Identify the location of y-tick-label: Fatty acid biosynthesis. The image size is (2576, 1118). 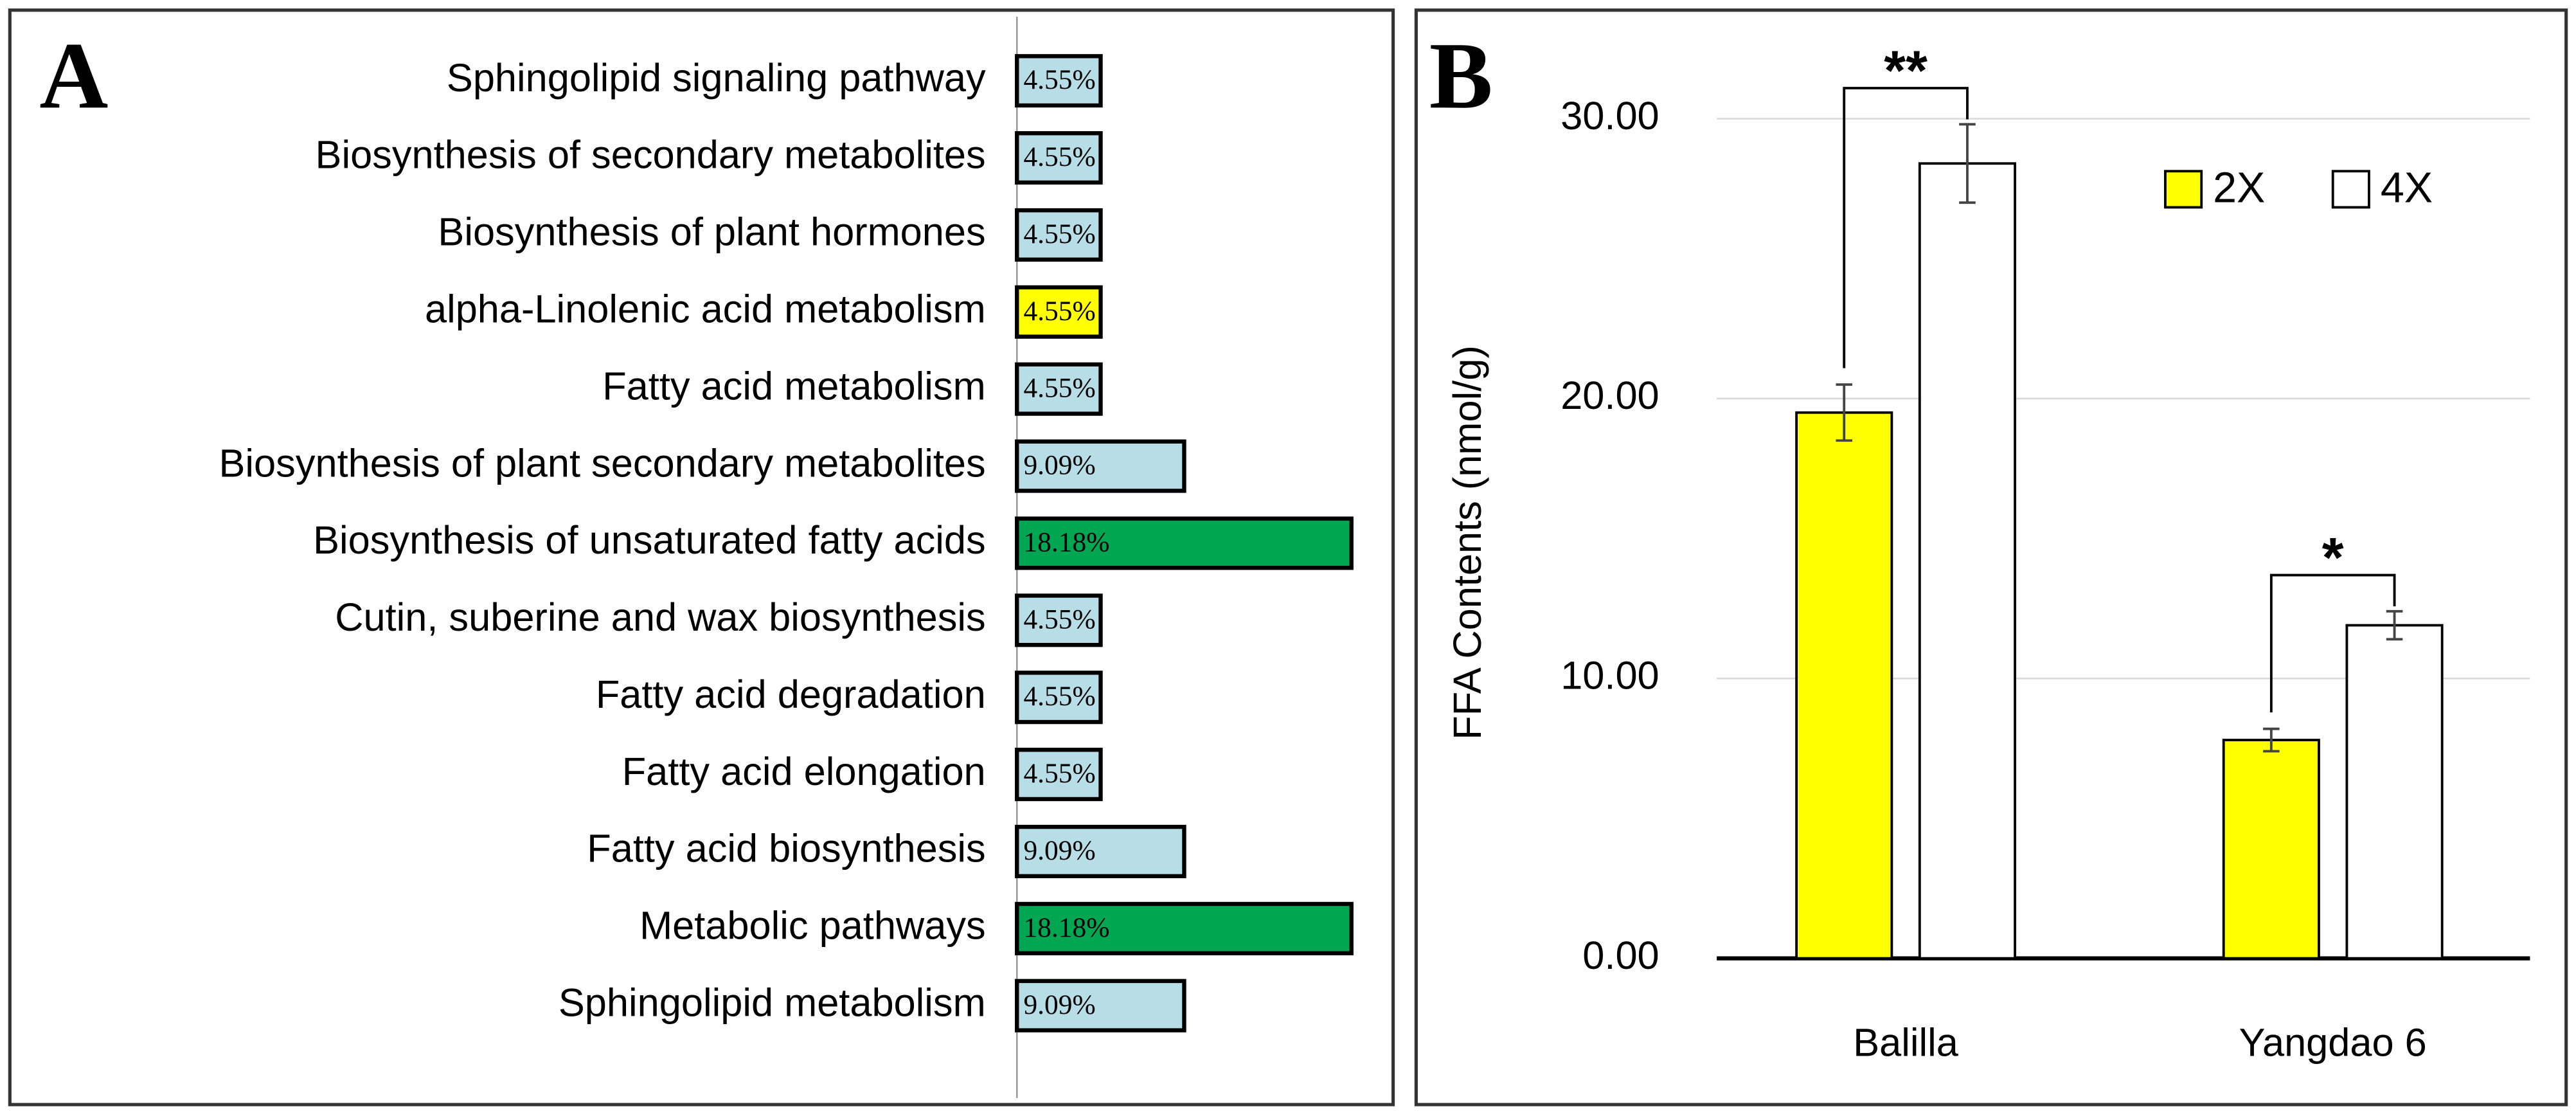
(786, 848).